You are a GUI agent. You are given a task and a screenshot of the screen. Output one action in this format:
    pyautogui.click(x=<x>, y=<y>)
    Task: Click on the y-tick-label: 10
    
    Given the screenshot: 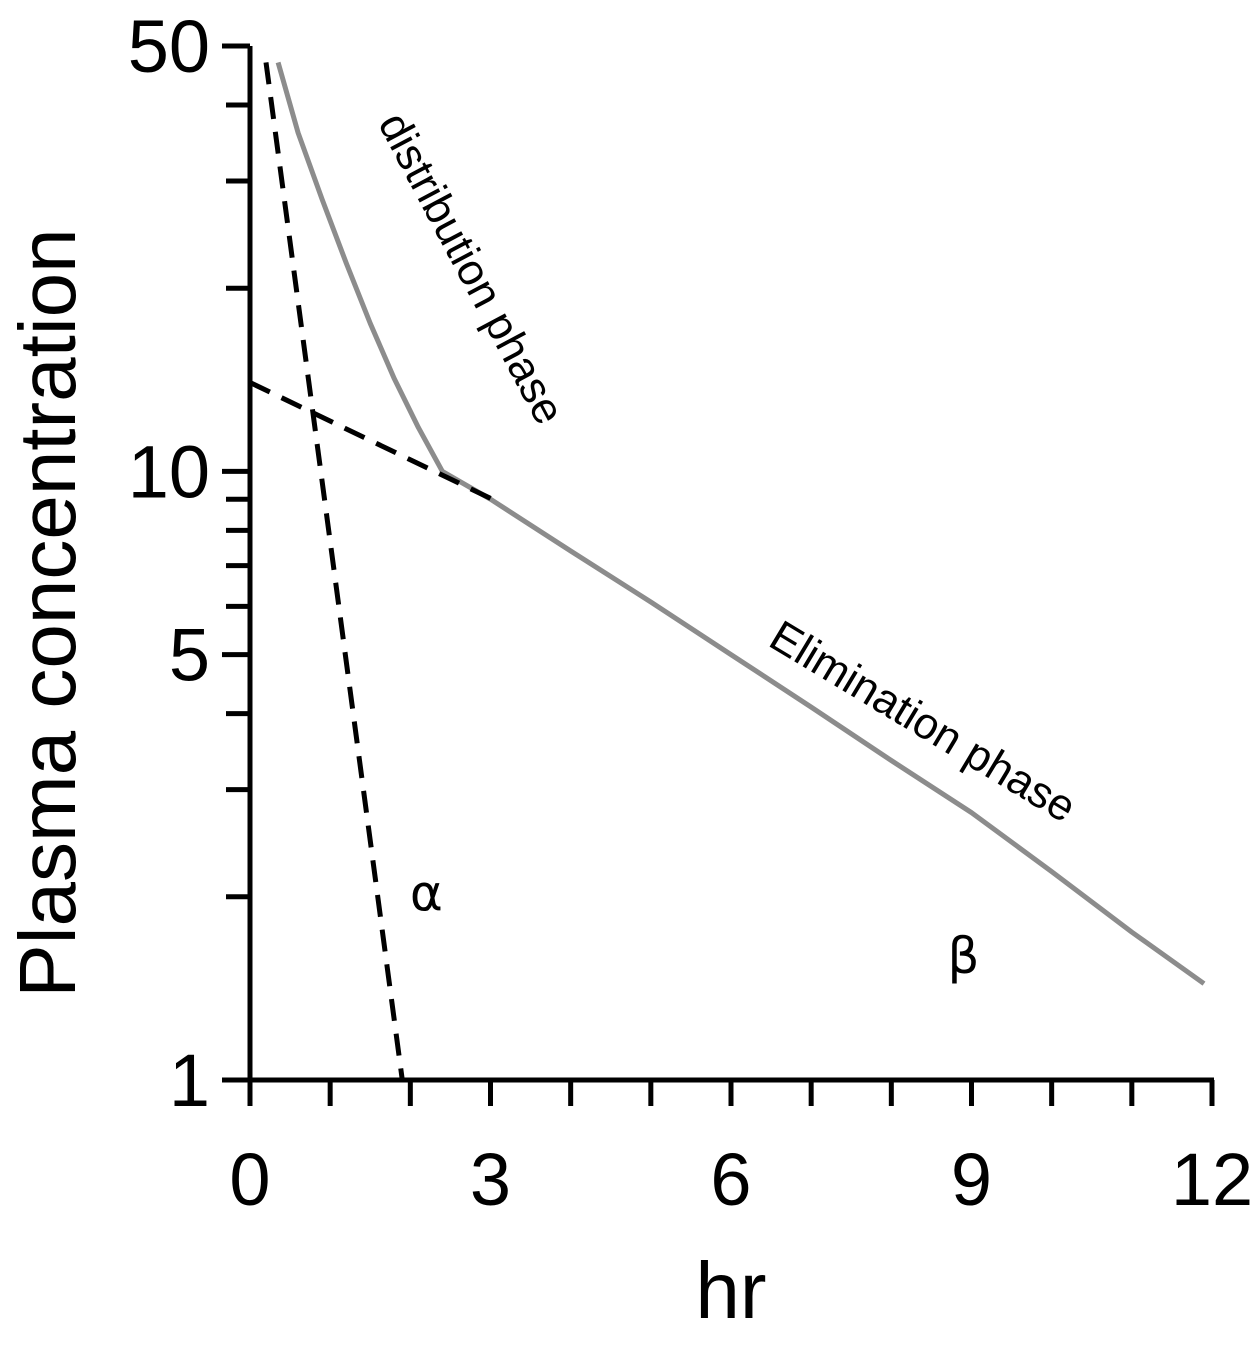 What is the action you would take?
    pyautogui.click(x=169, y=471)
    